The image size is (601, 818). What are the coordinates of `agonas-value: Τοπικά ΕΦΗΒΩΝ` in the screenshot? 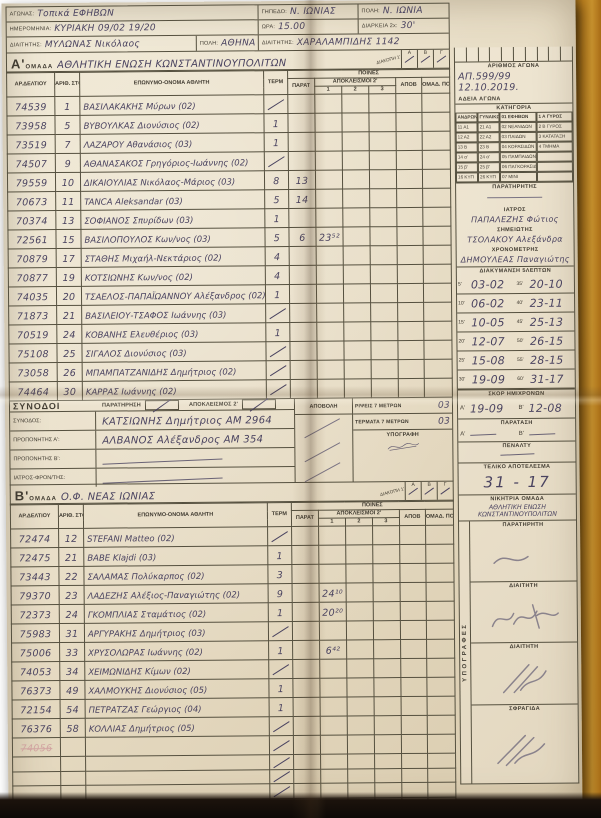 It's located at (76, 14).